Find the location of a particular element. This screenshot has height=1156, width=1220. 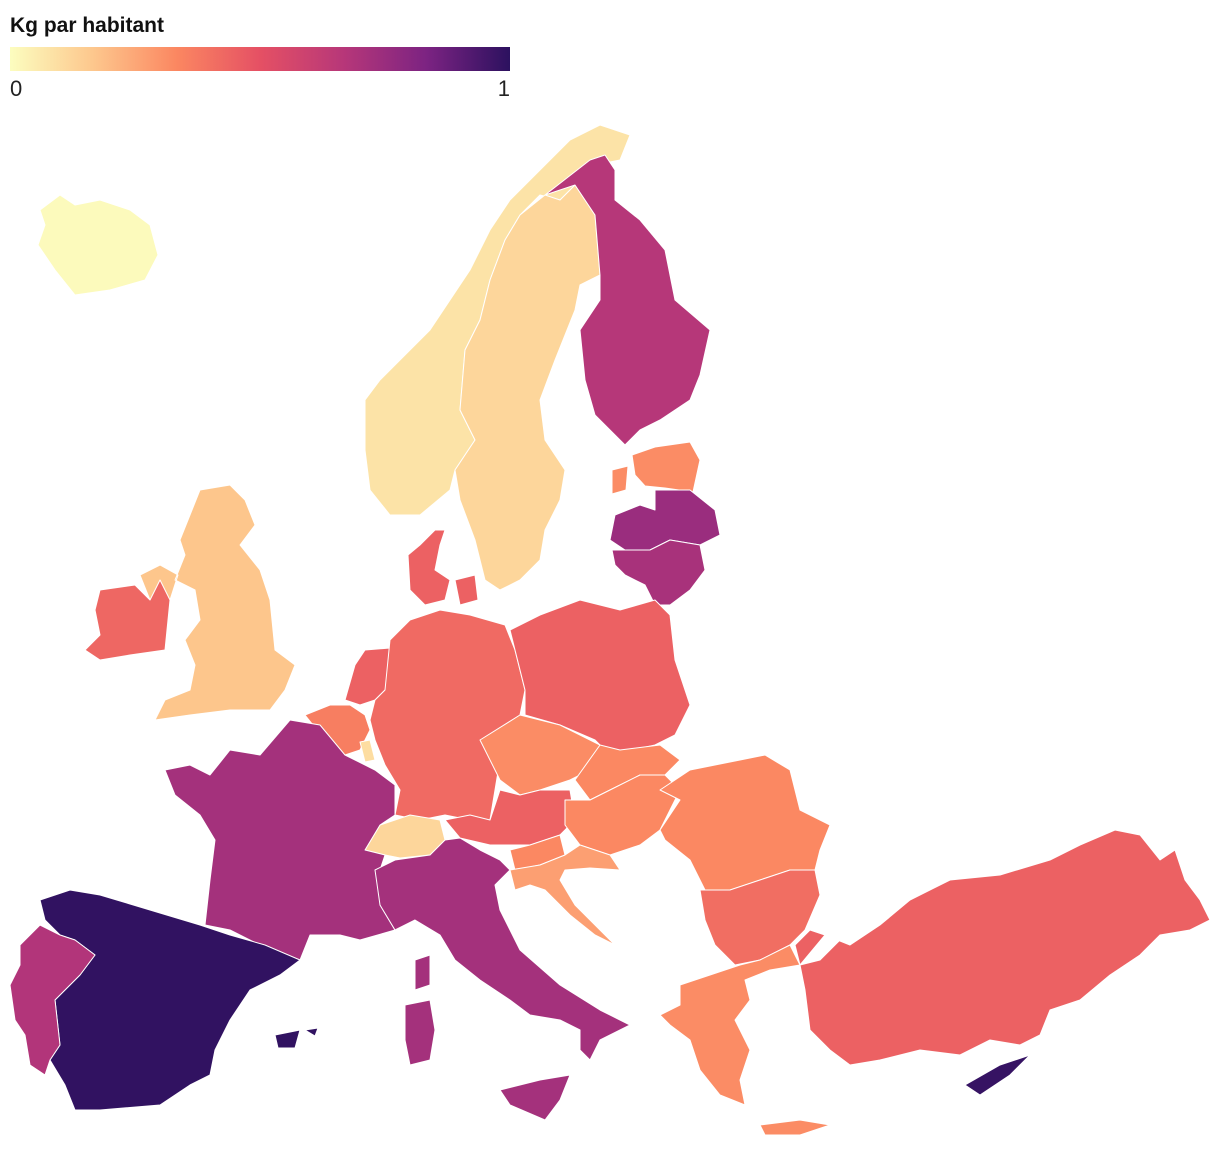

legend-tick-label: 0 is located at coordinates (16, 88).